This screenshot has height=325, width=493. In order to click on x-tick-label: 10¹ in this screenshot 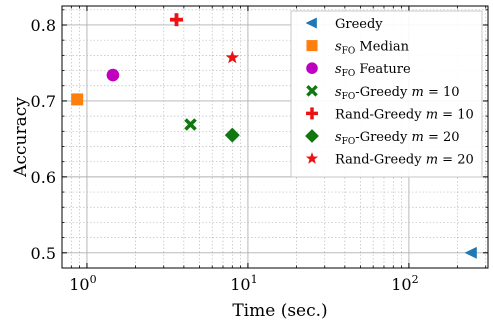, I will do `click(243, 283)`.